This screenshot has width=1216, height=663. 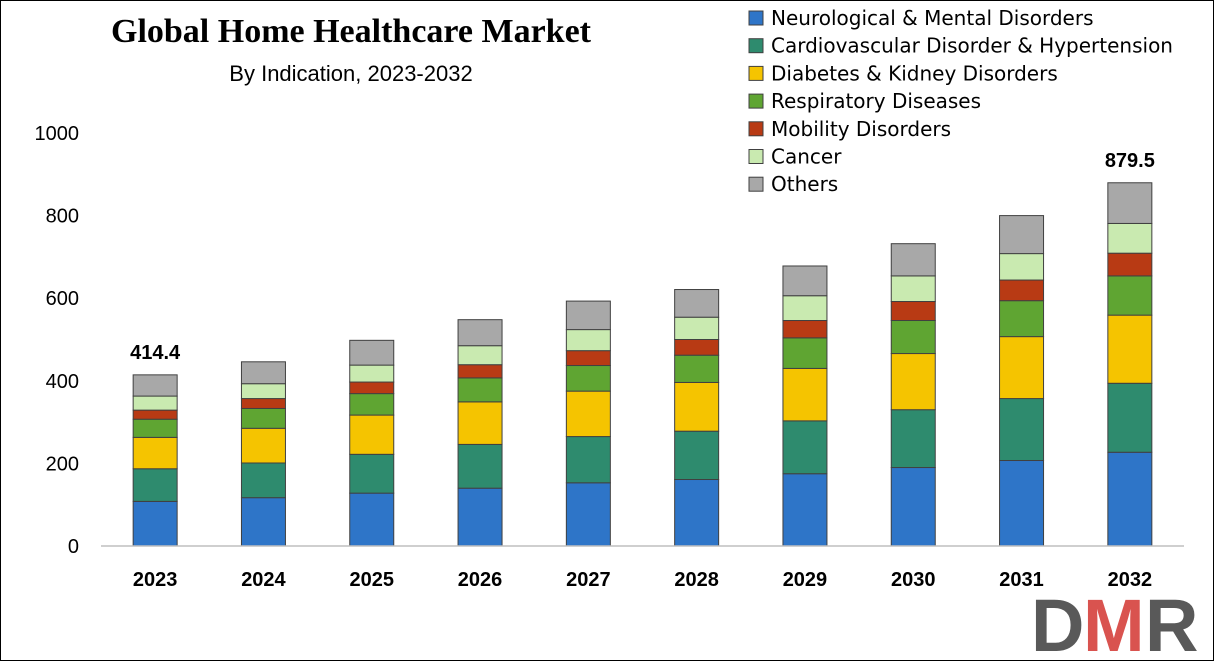 I want to click on logo-letter-d: D, so click(x=1057, y=623).